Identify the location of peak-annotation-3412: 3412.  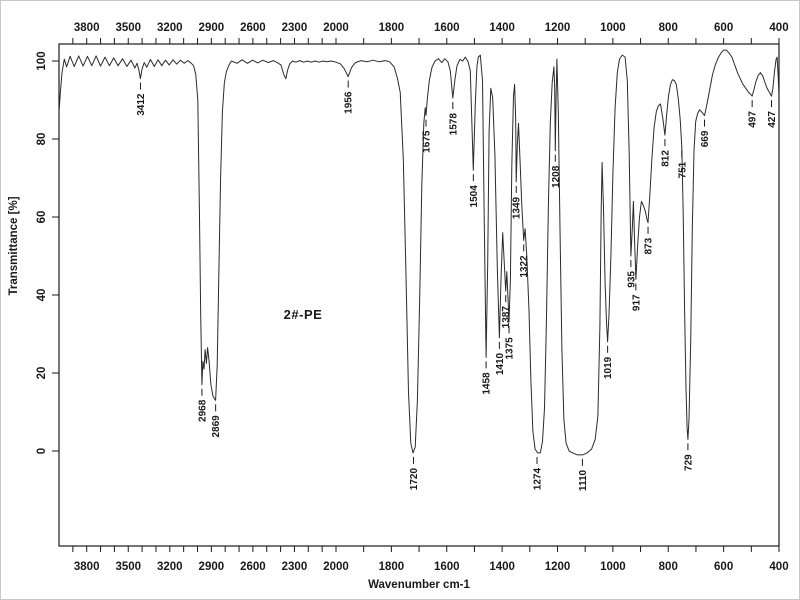
(141, 99).